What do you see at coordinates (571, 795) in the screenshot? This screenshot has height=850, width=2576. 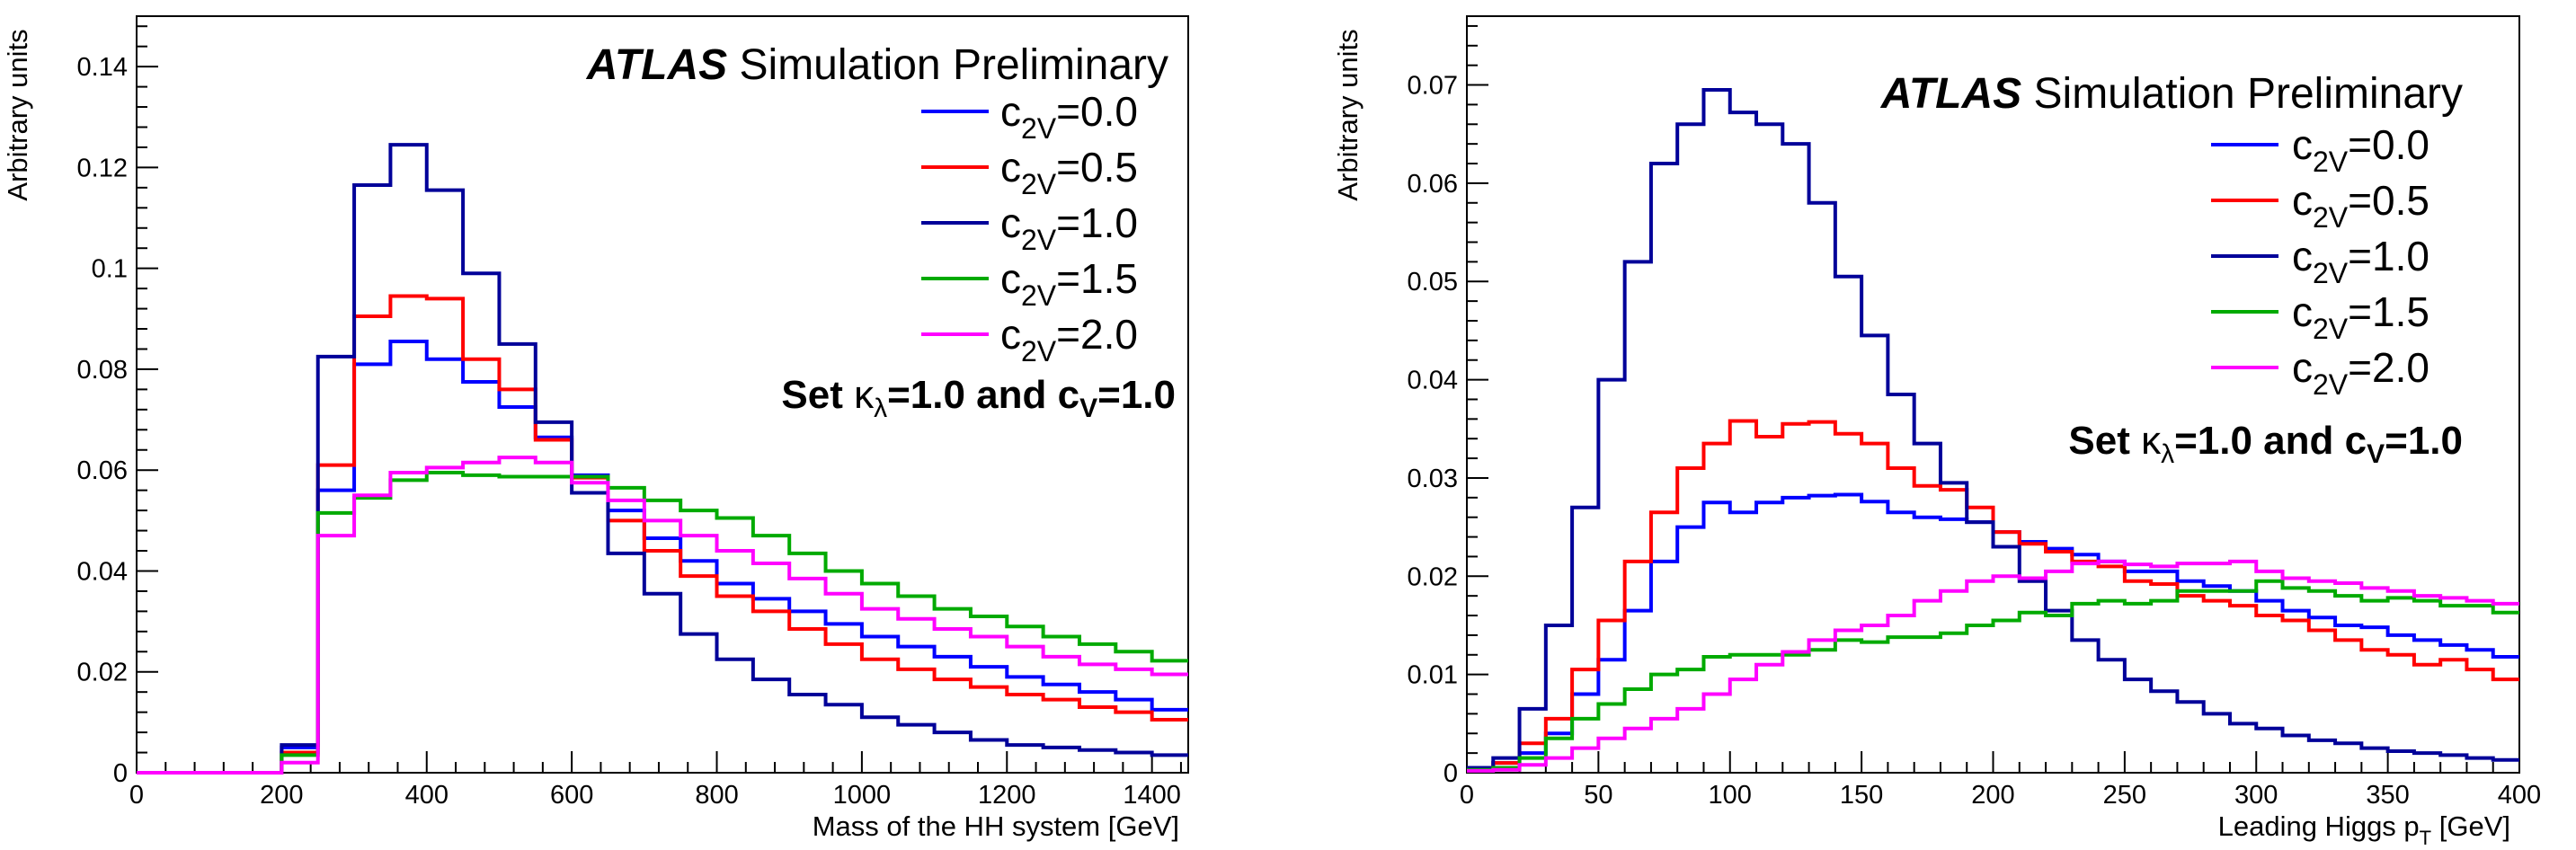 I see `x-tick-label: 600` at bounding box center [571, 795].